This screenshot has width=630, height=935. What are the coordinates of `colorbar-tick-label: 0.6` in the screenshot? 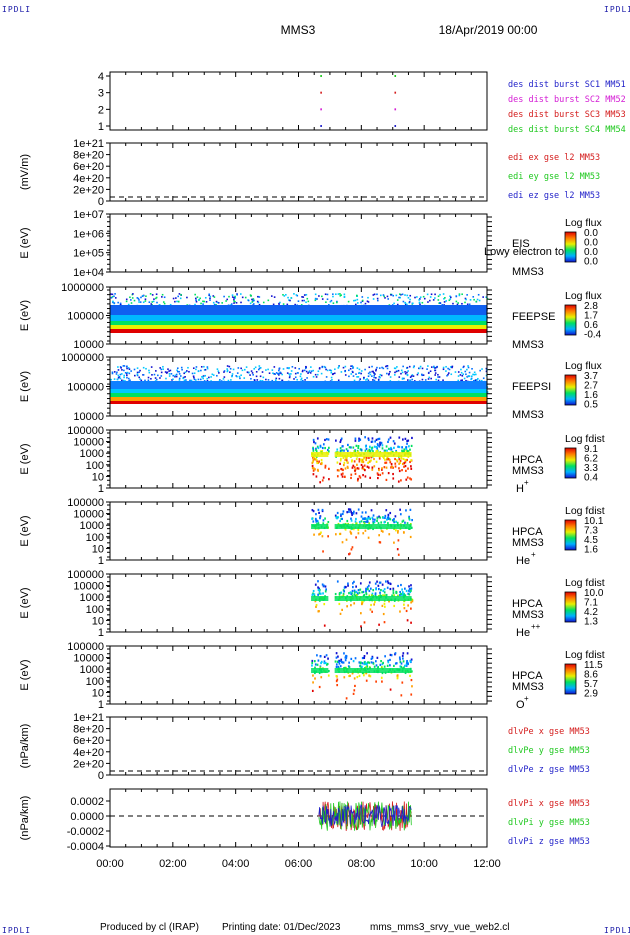 It's located at (591, 325).